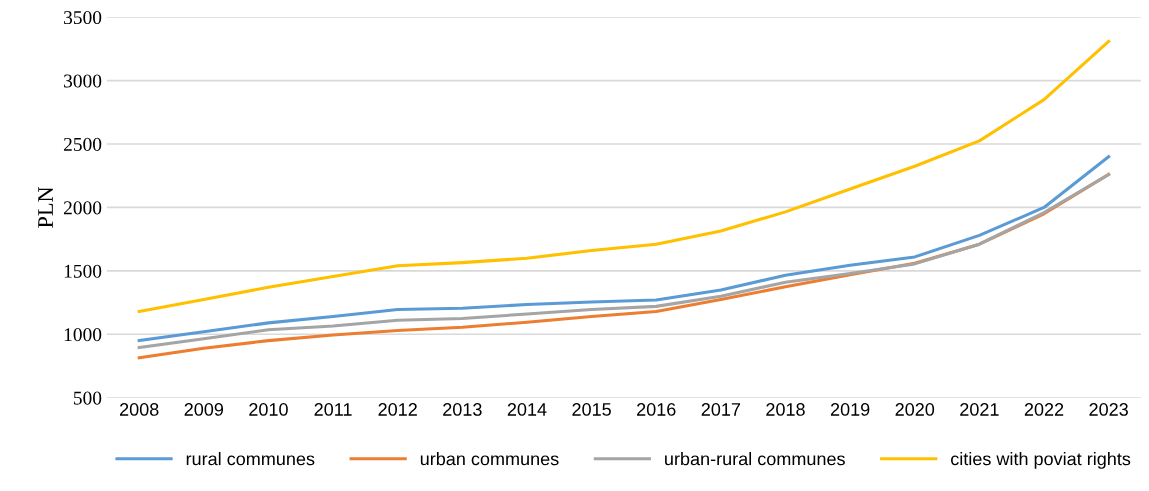 The image size is (1149, 491). What do you see at coordinates (83, 18) in the screenshot?
I see `y-tick-label: 3500` at bounding box center [83, 18].